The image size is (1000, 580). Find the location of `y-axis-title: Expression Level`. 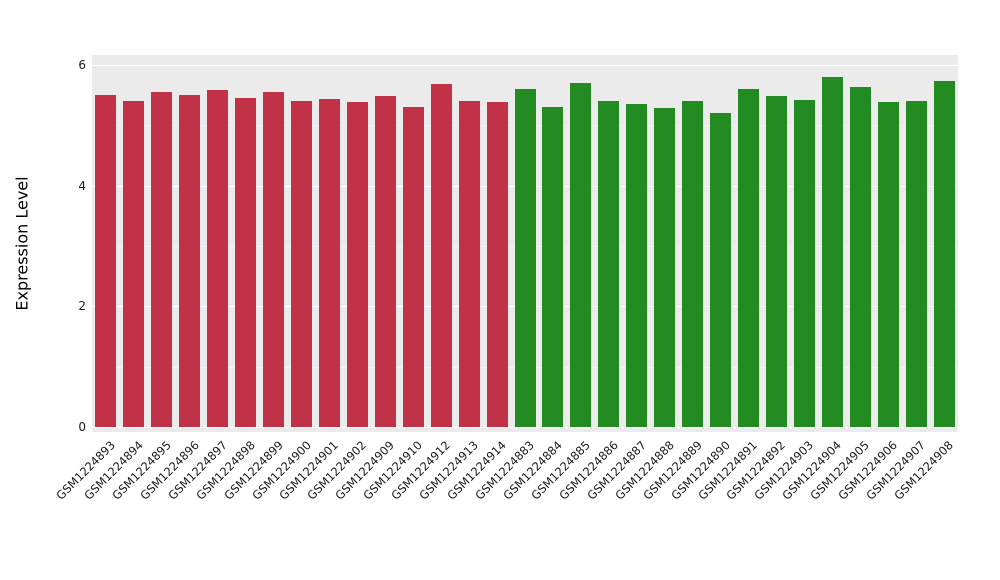

y-axis-title: Expression Level is located at coordinates (22, 243).